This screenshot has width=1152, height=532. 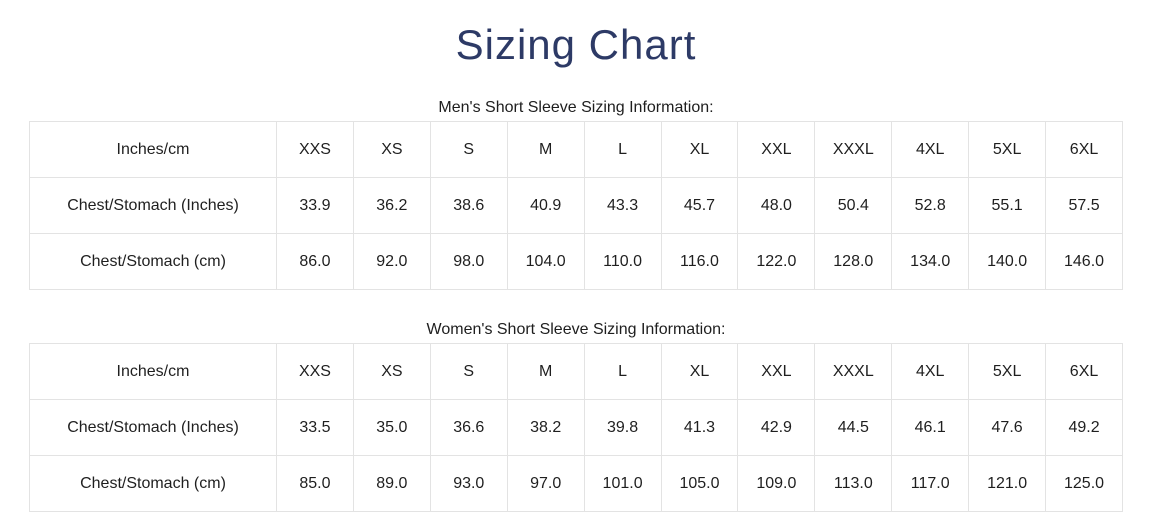 I want to click on measurement-cell: 93.0, so click(x=468, y=483).